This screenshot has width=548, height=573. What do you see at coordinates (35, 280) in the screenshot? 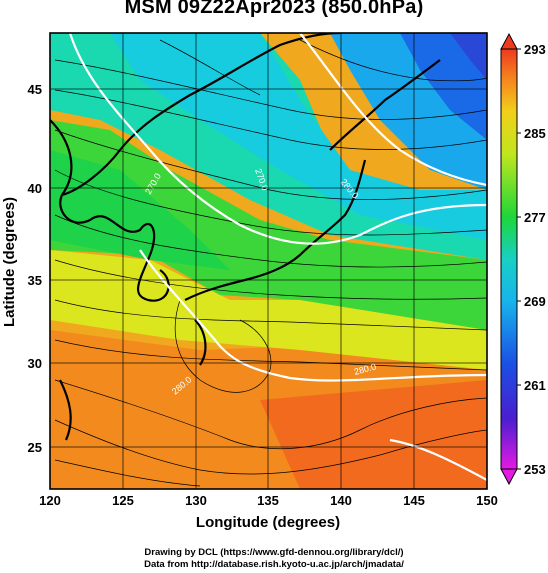
I see `y-tick-label: 35` at bounding box center [35, 280].